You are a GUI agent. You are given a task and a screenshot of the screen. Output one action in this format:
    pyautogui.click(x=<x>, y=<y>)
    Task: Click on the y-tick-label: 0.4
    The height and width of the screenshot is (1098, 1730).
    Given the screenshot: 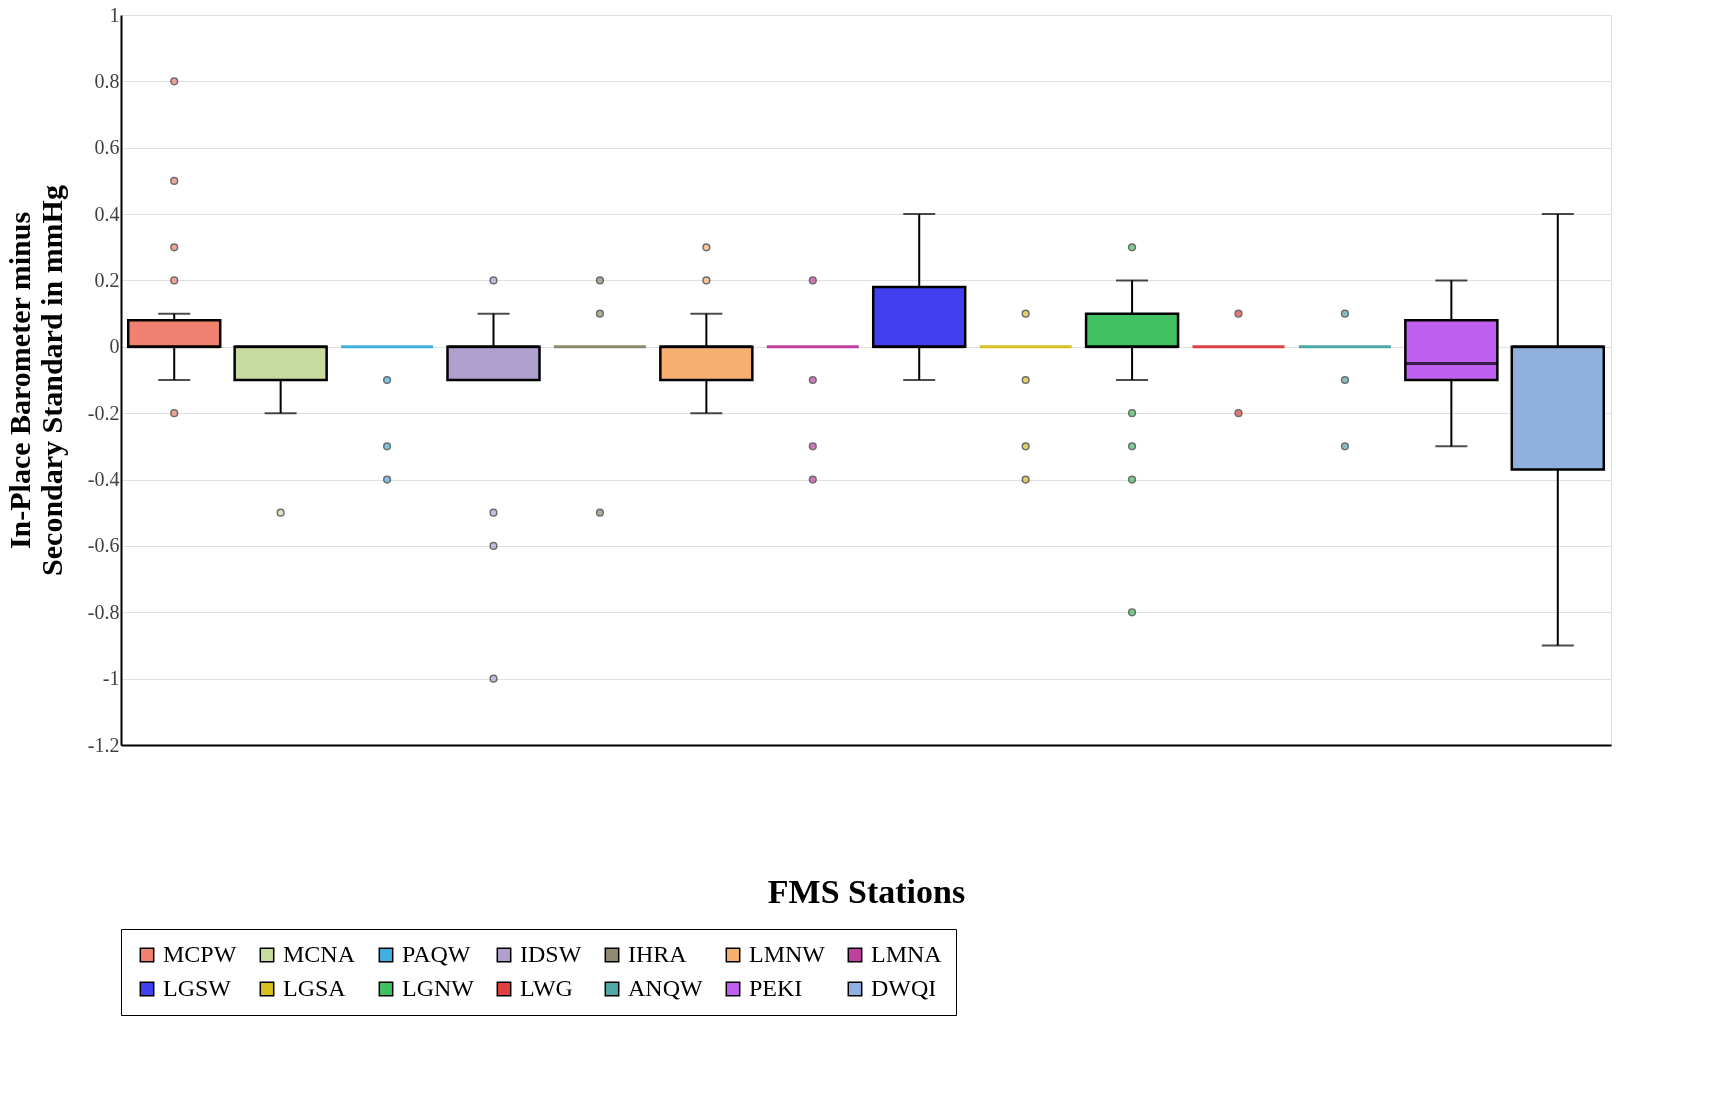 What is the action you would take?
    pyautogui.click(x=107, y=213)
    